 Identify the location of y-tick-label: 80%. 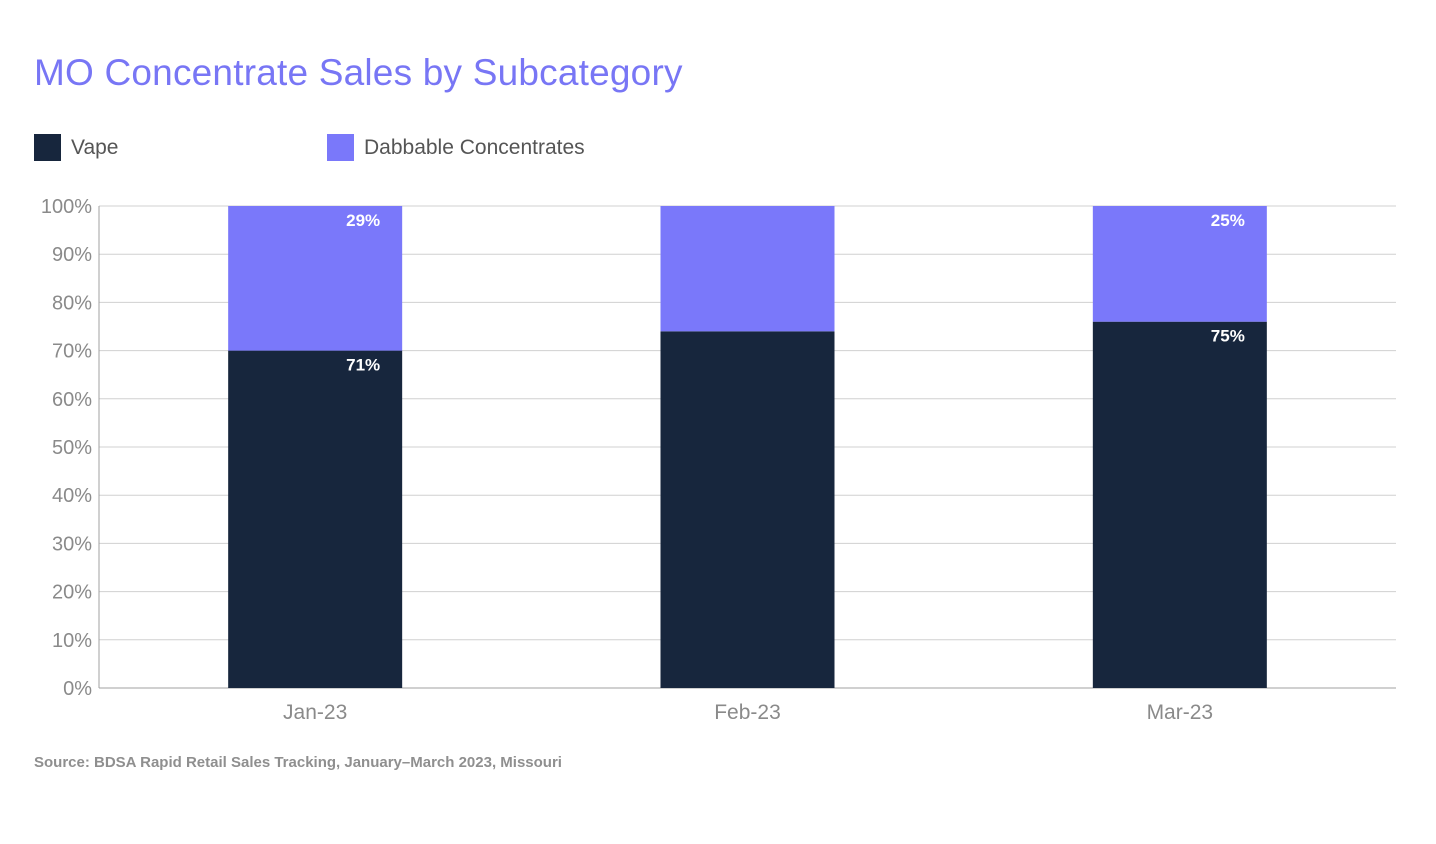
(72, 303).